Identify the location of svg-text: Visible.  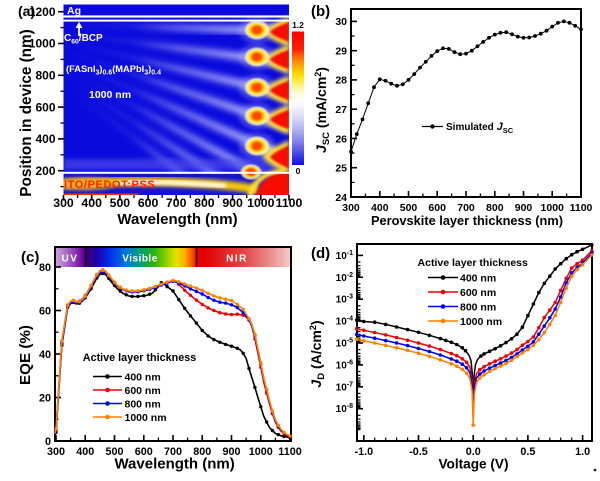
(140, 259).